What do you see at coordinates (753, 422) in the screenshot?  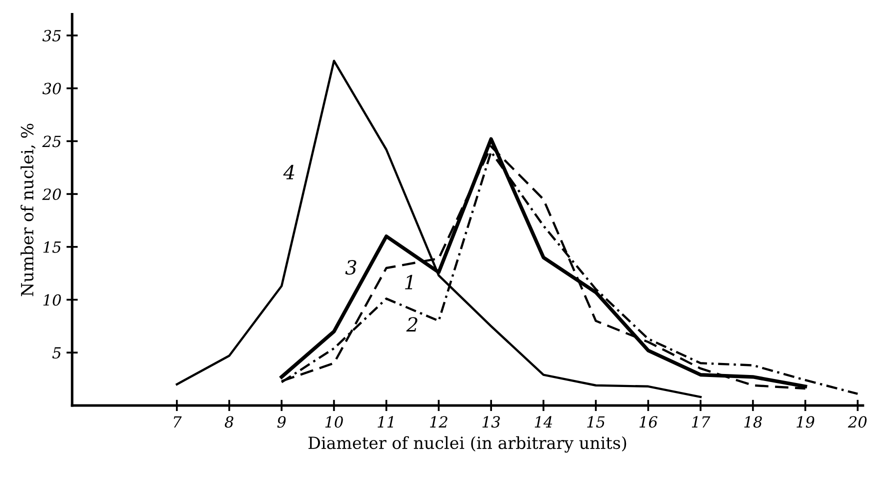 I see `x-tick-label: 18` at bounding box center [753, 422].